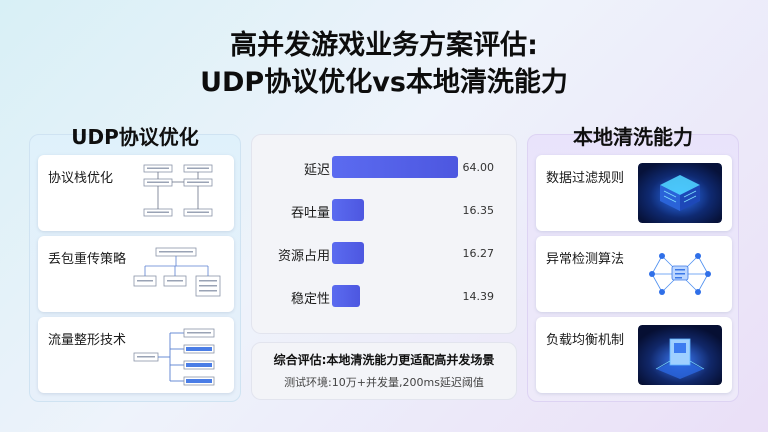 This screenshot has width=768, height=432. I want to click on card-data-filter: 数据过滤规则, so click(634, 193).